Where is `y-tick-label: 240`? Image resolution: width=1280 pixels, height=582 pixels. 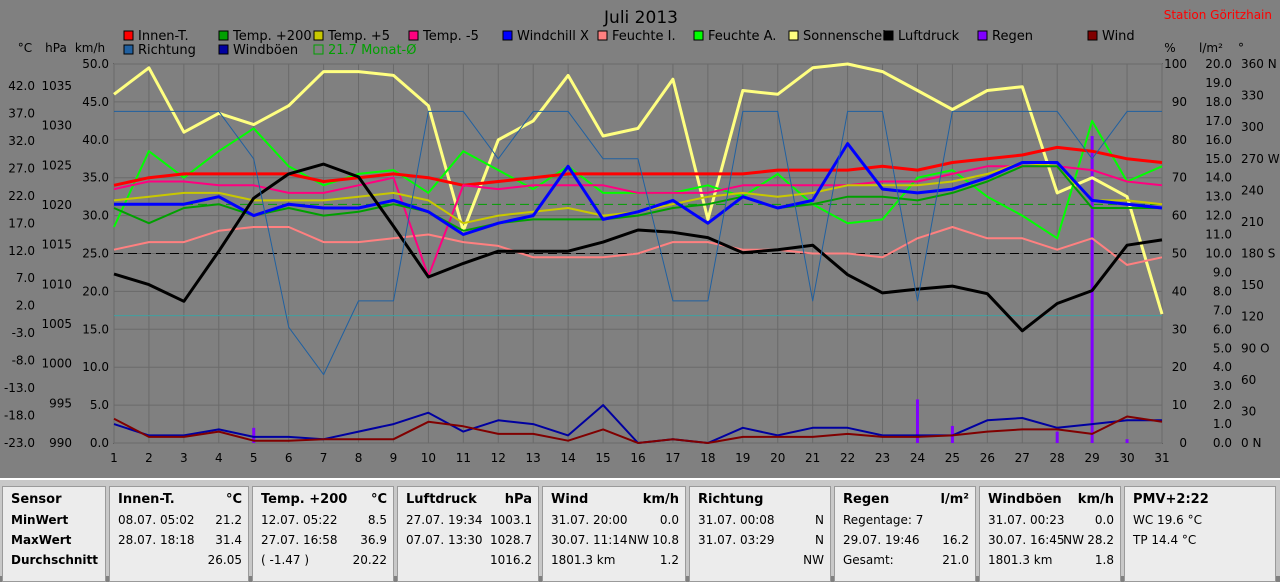 y-tick-label: 240 is located at coordinates (1252, 190).